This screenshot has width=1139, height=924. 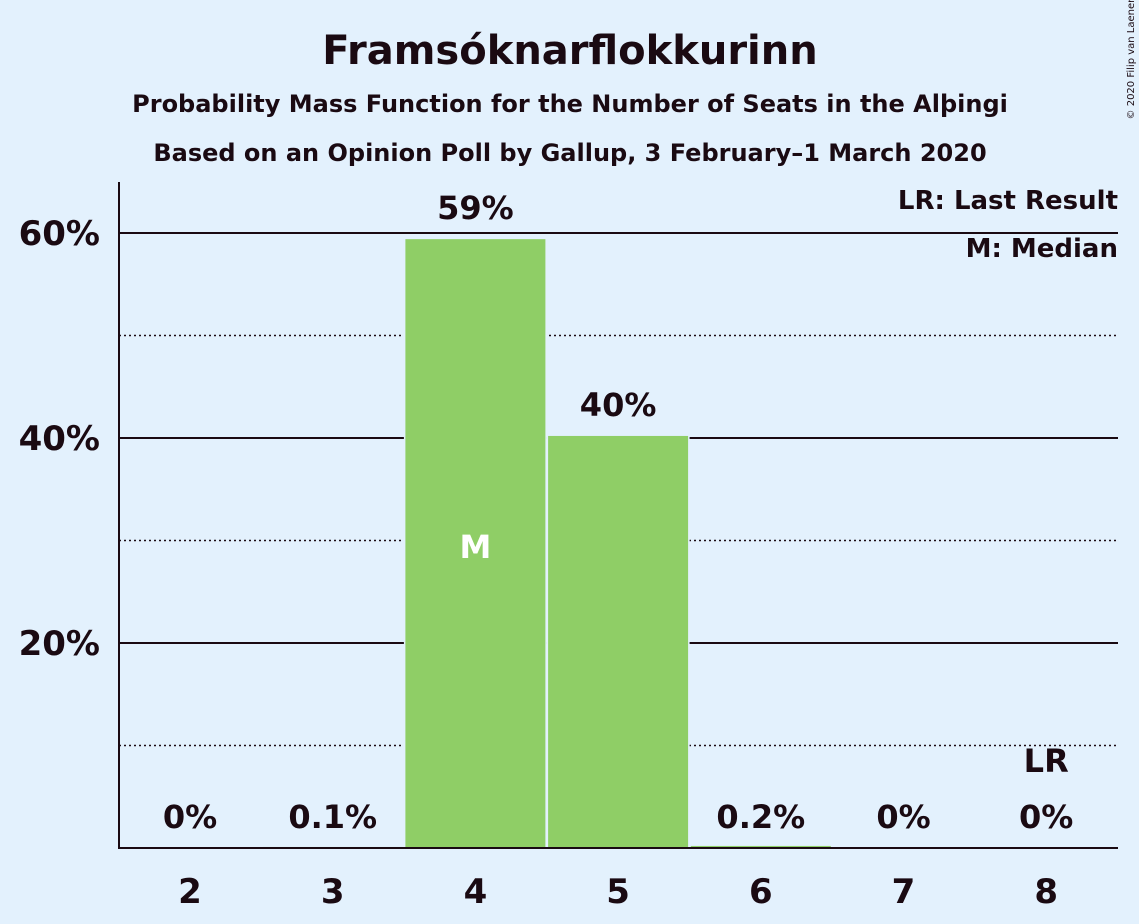 I want to click on x-tick-label: 7, so click(x=904, y=892).